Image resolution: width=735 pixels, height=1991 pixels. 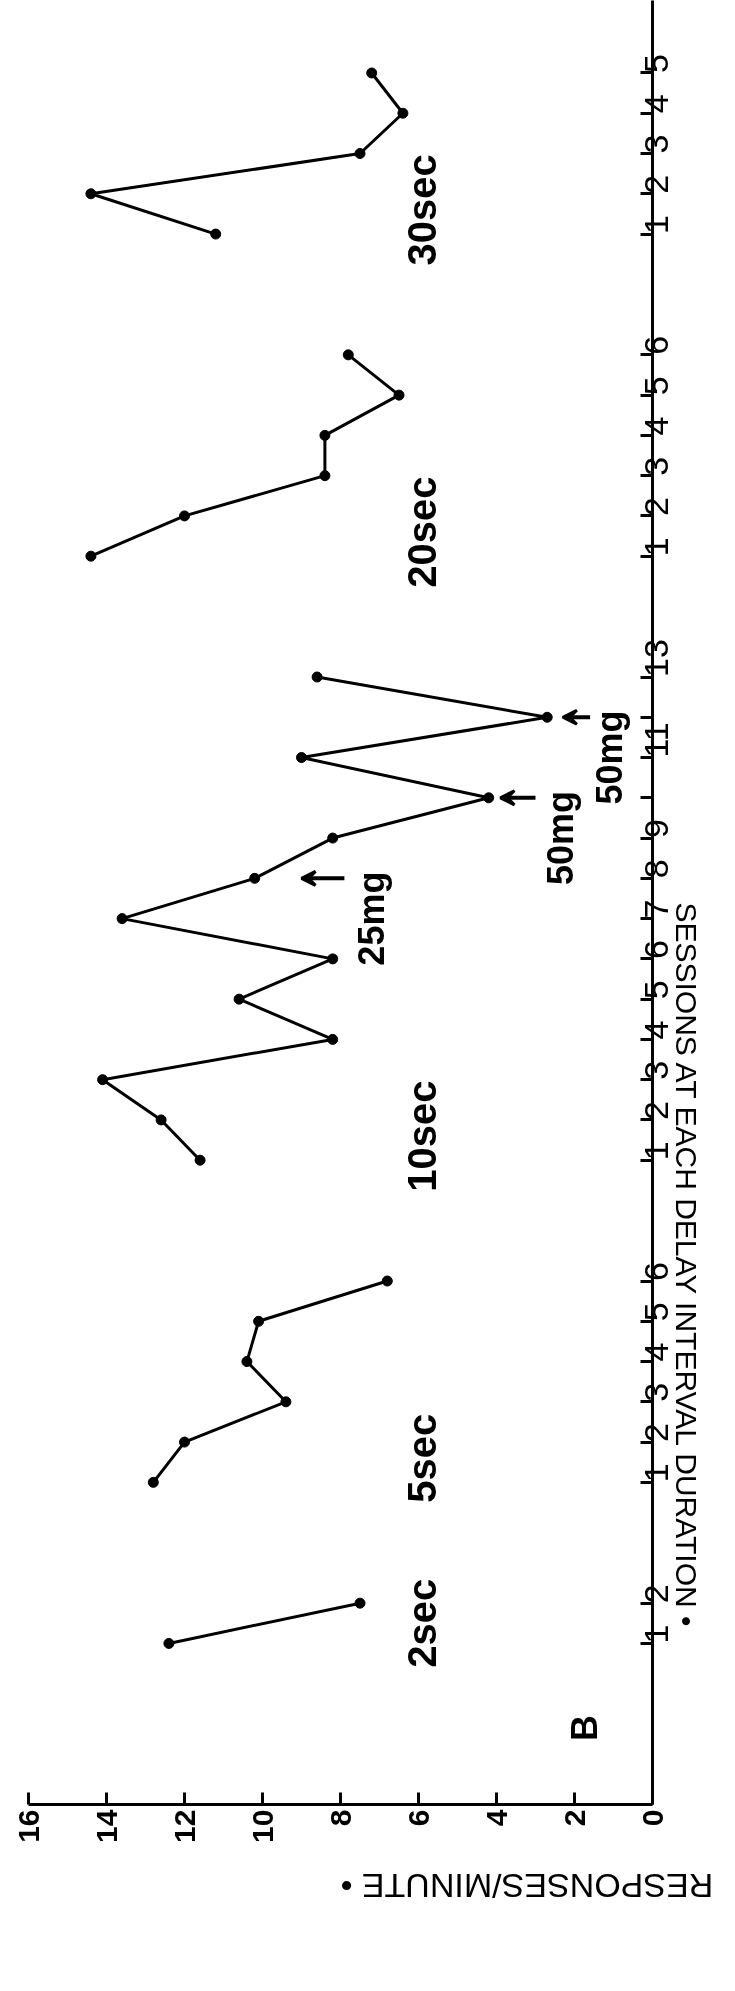 What do you see at coordinates (340, 1818) in the screenshot?
I see `x-tick-label: 8` at bounding box center [340, 1818].